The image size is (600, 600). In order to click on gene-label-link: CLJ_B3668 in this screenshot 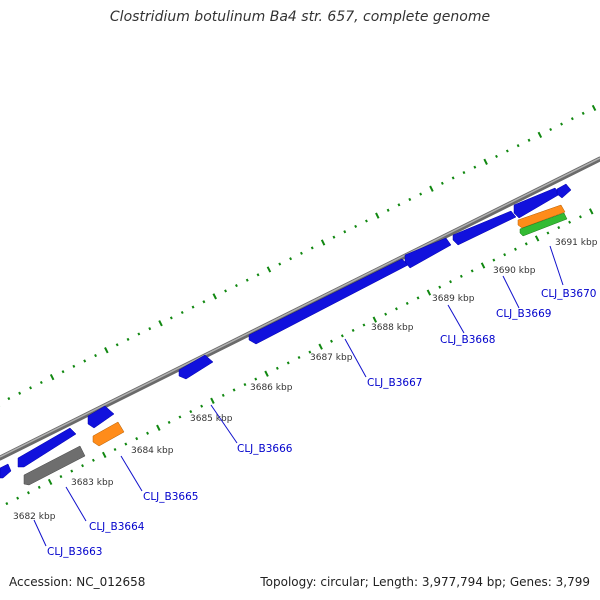, I will do `click(467, 340)`.